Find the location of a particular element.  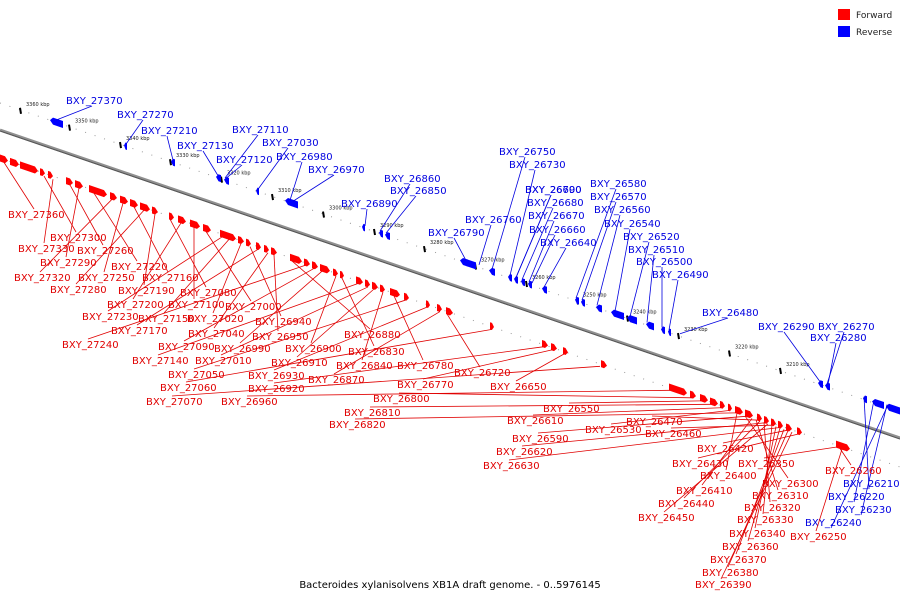

legend: Forward Reverse is located at coordinates (865, 23).